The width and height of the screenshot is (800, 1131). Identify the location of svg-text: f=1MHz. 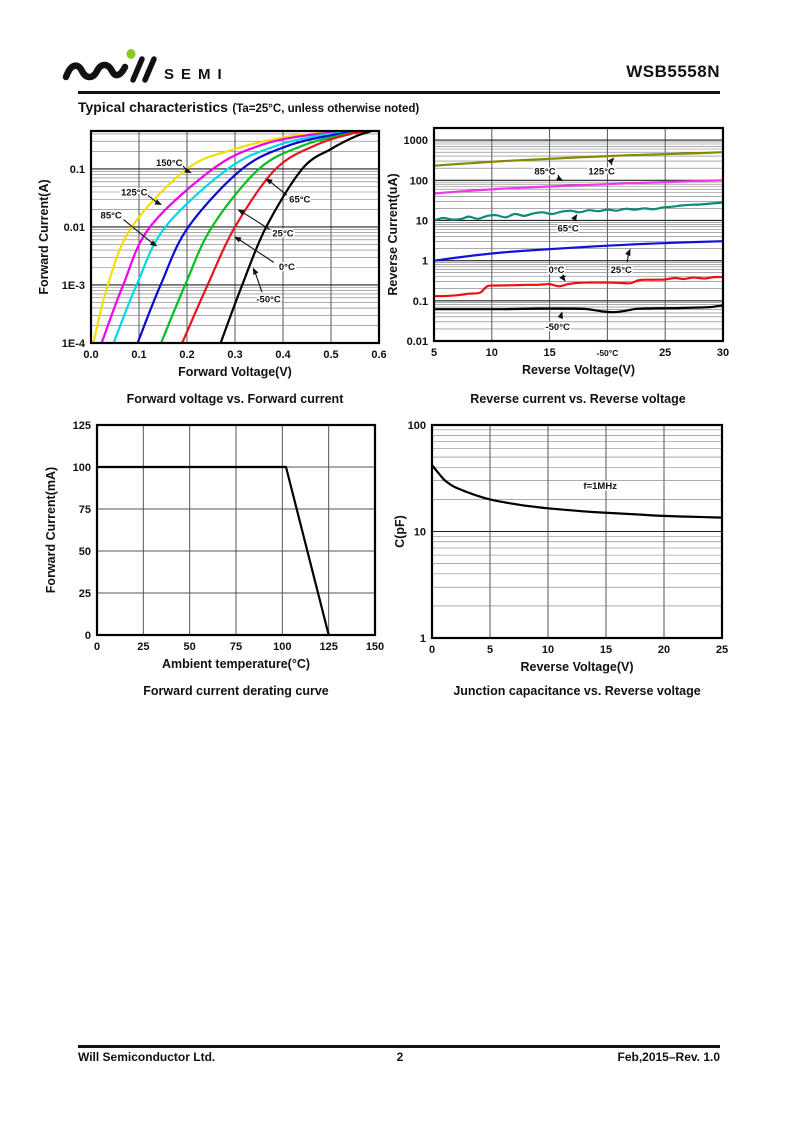
(600, 486).